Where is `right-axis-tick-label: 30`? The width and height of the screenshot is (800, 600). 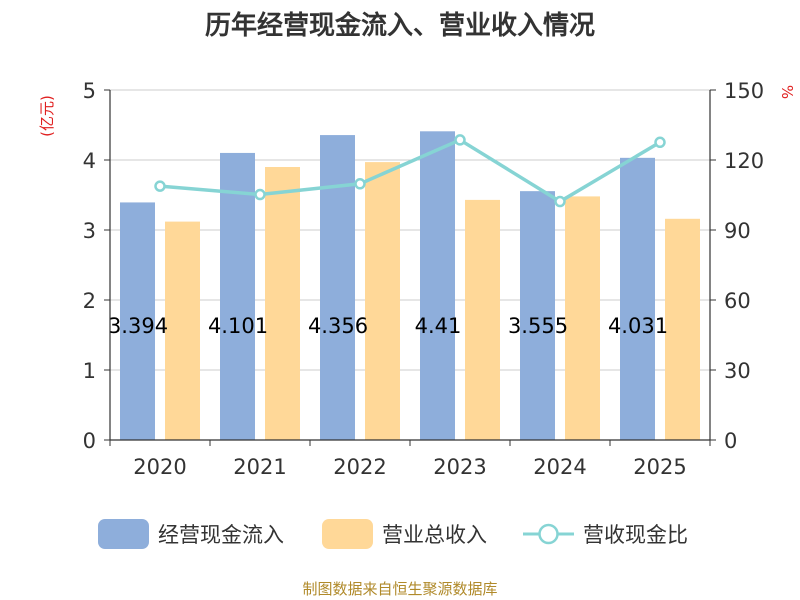 right-axis-tick-label: 30 is located at coordinates (737, 371).